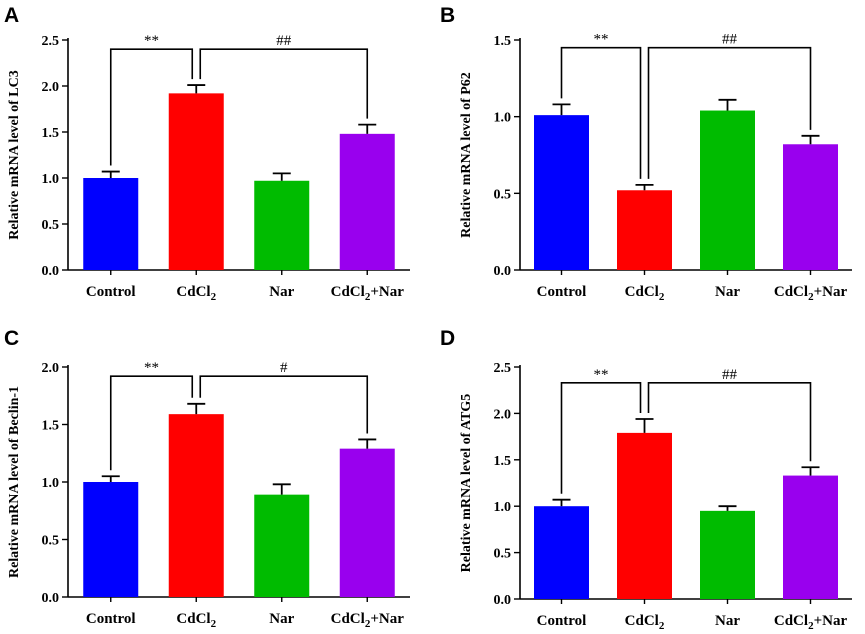  I want to click on panel-letter: C, so click(11, 338).